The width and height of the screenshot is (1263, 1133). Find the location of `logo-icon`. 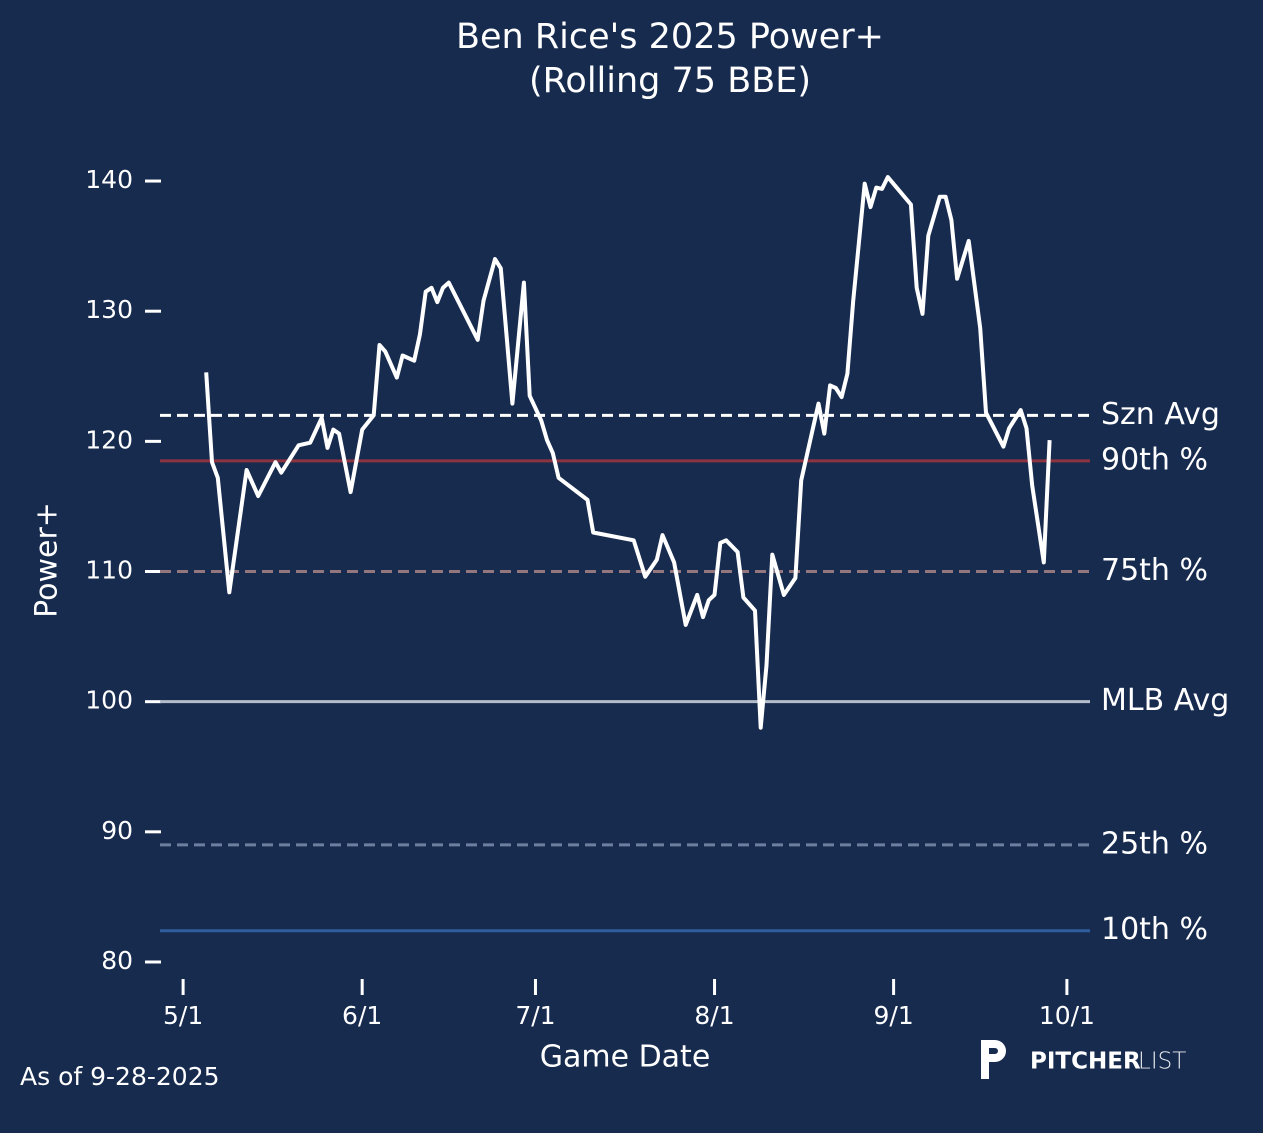

logo-icon is located at coordinates (993, 1059).